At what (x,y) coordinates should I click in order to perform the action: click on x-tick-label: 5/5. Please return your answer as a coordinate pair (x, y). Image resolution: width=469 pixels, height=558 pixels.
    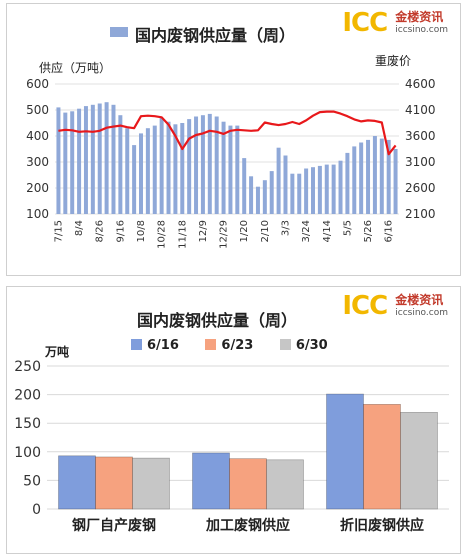
    Looking at the image, I should click on (347, 228).